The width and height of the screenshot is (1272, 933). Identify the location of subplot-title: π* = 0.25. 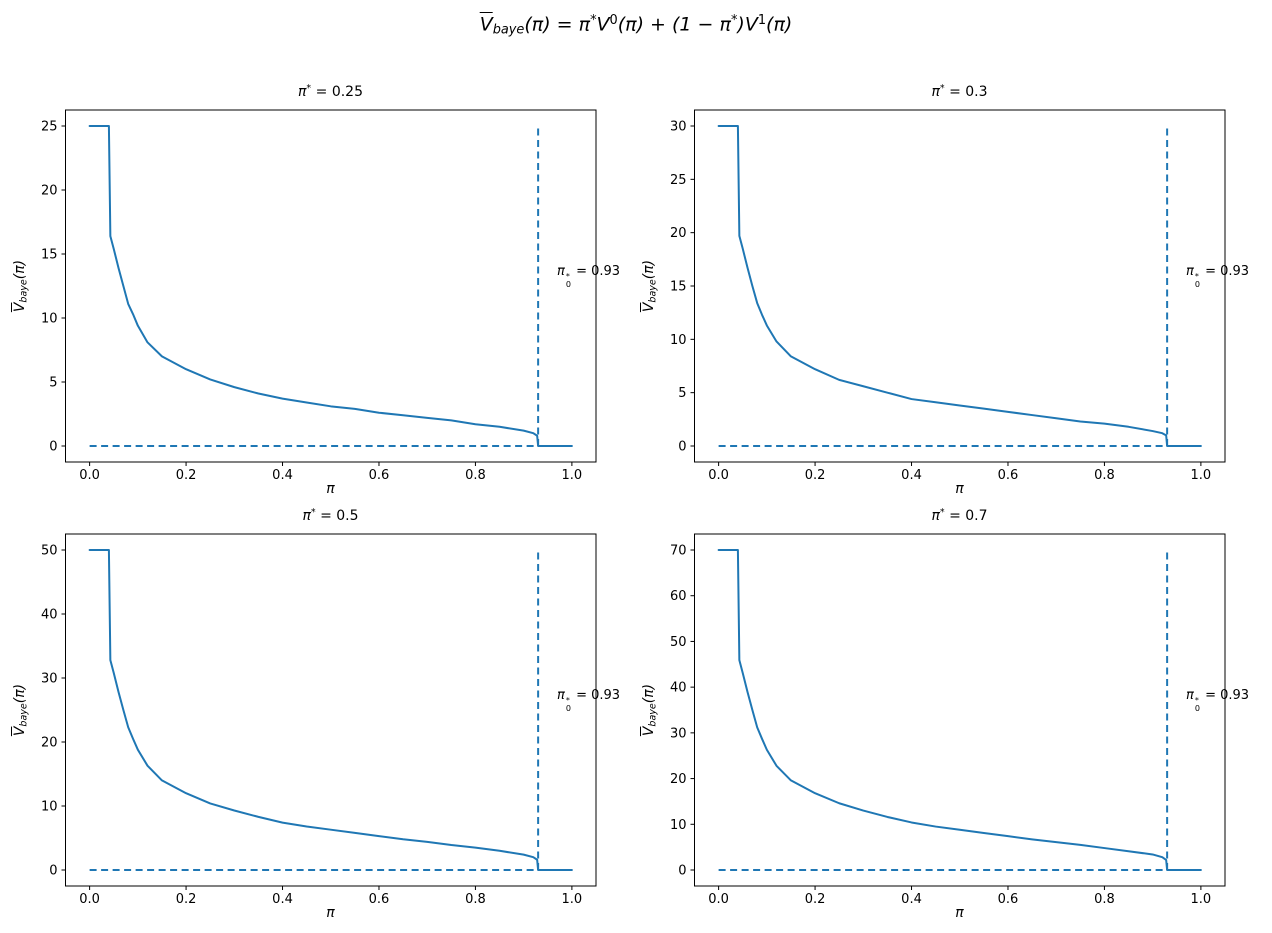
(330, 91).